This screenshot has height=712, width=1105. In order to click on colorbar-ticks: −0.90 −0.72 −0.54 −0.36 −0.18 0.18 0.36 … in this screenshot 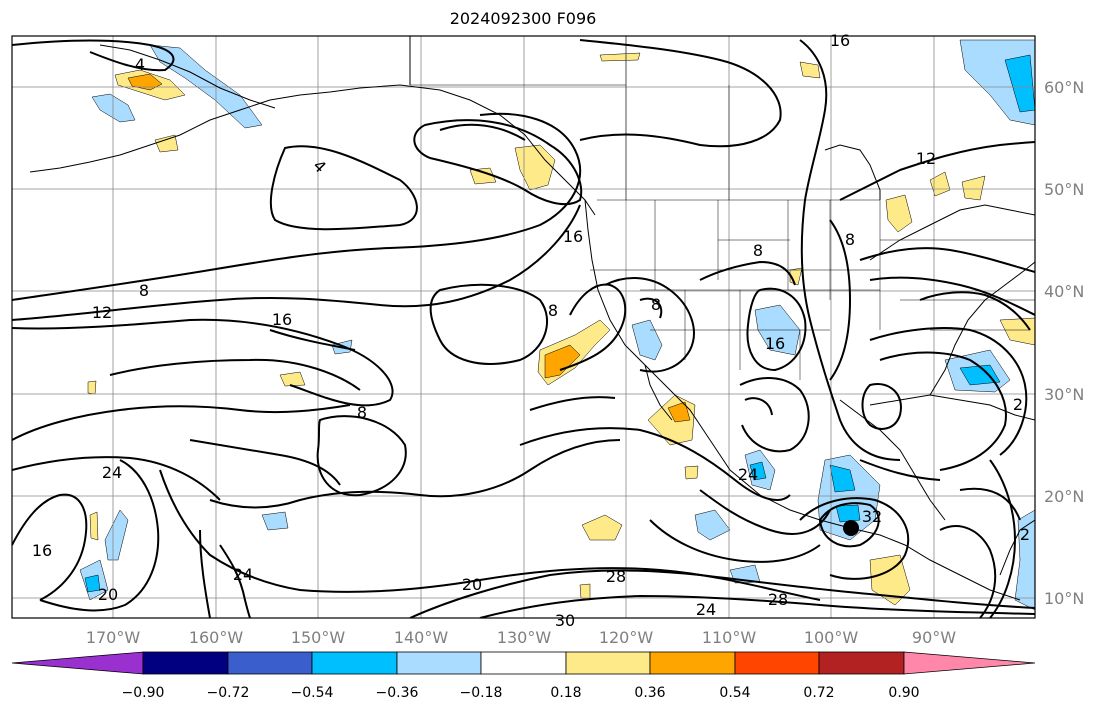, I will do `click(521, 693)`.